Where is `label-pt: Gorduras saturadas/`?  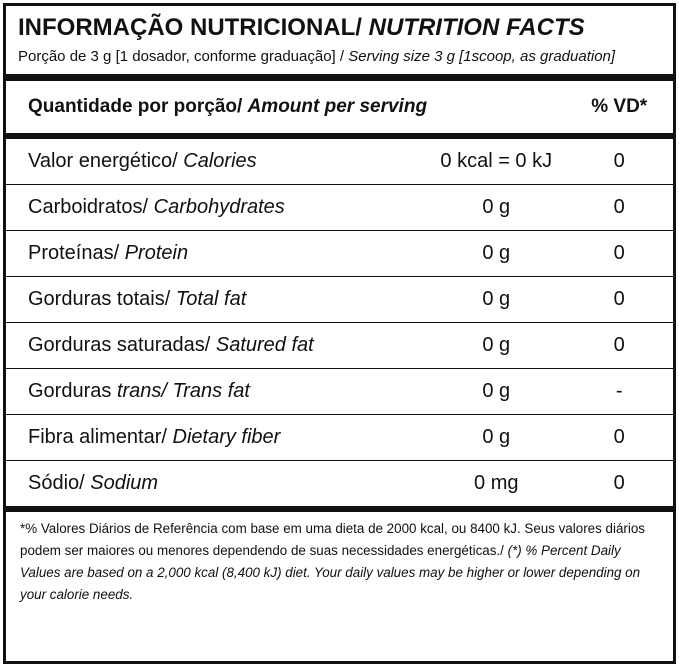 label-pt: Gorduras saturadas/ is located at coordinates (122, 345).